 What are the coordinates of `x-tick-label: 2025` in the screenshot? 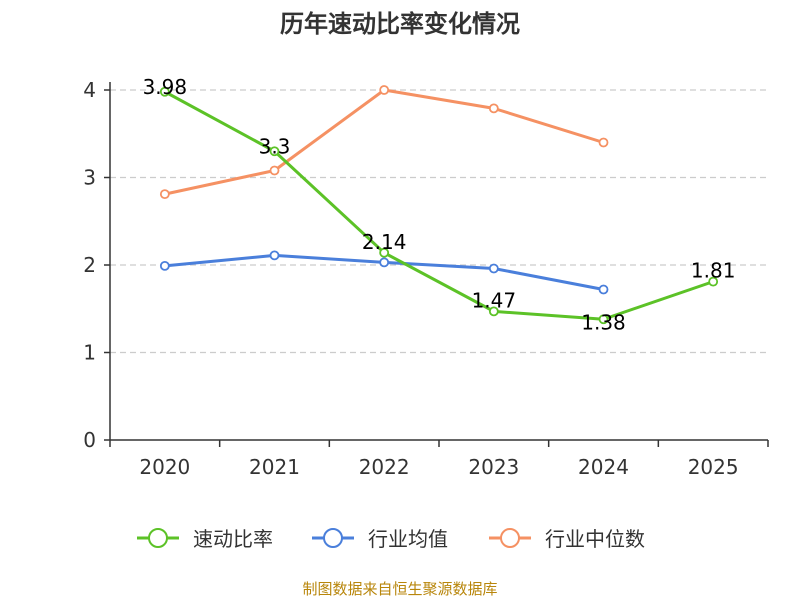 It's located at (713, 467).